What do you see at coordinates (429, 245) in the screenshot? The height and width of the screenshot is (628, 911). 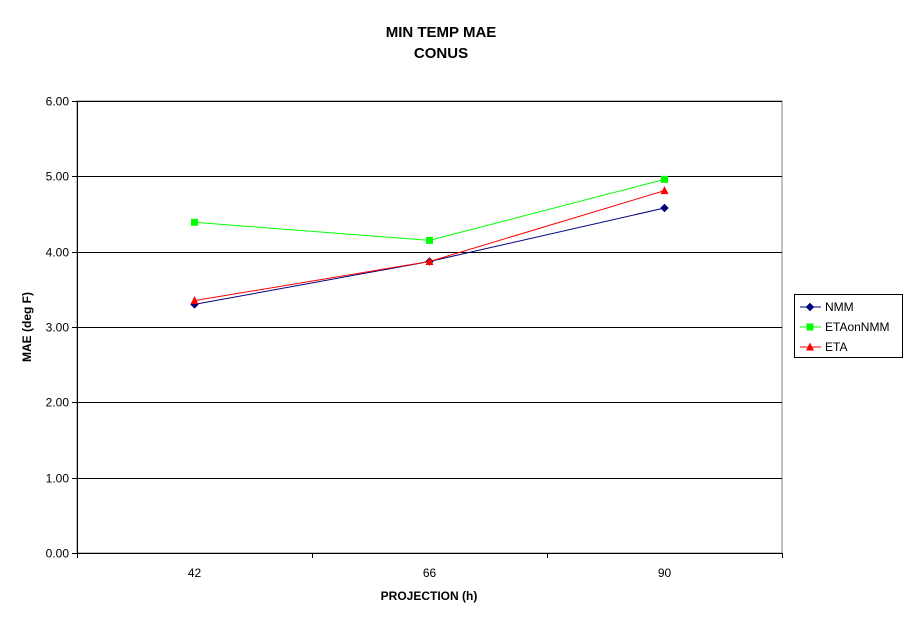 I see `series-eta` at bounding box center [429, 245].